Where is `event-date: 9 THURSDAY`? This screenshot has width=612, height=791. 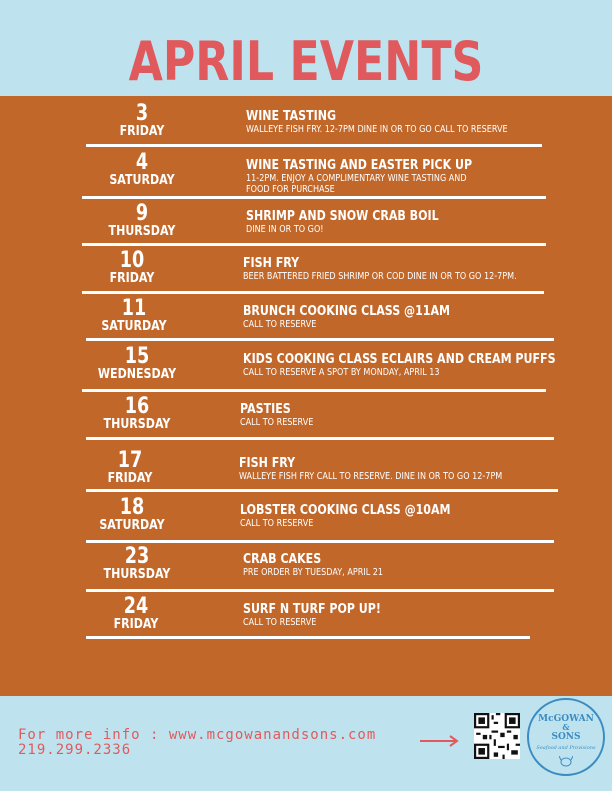 event-date: 9 THURSDAY is located at coordinates (142, 220).